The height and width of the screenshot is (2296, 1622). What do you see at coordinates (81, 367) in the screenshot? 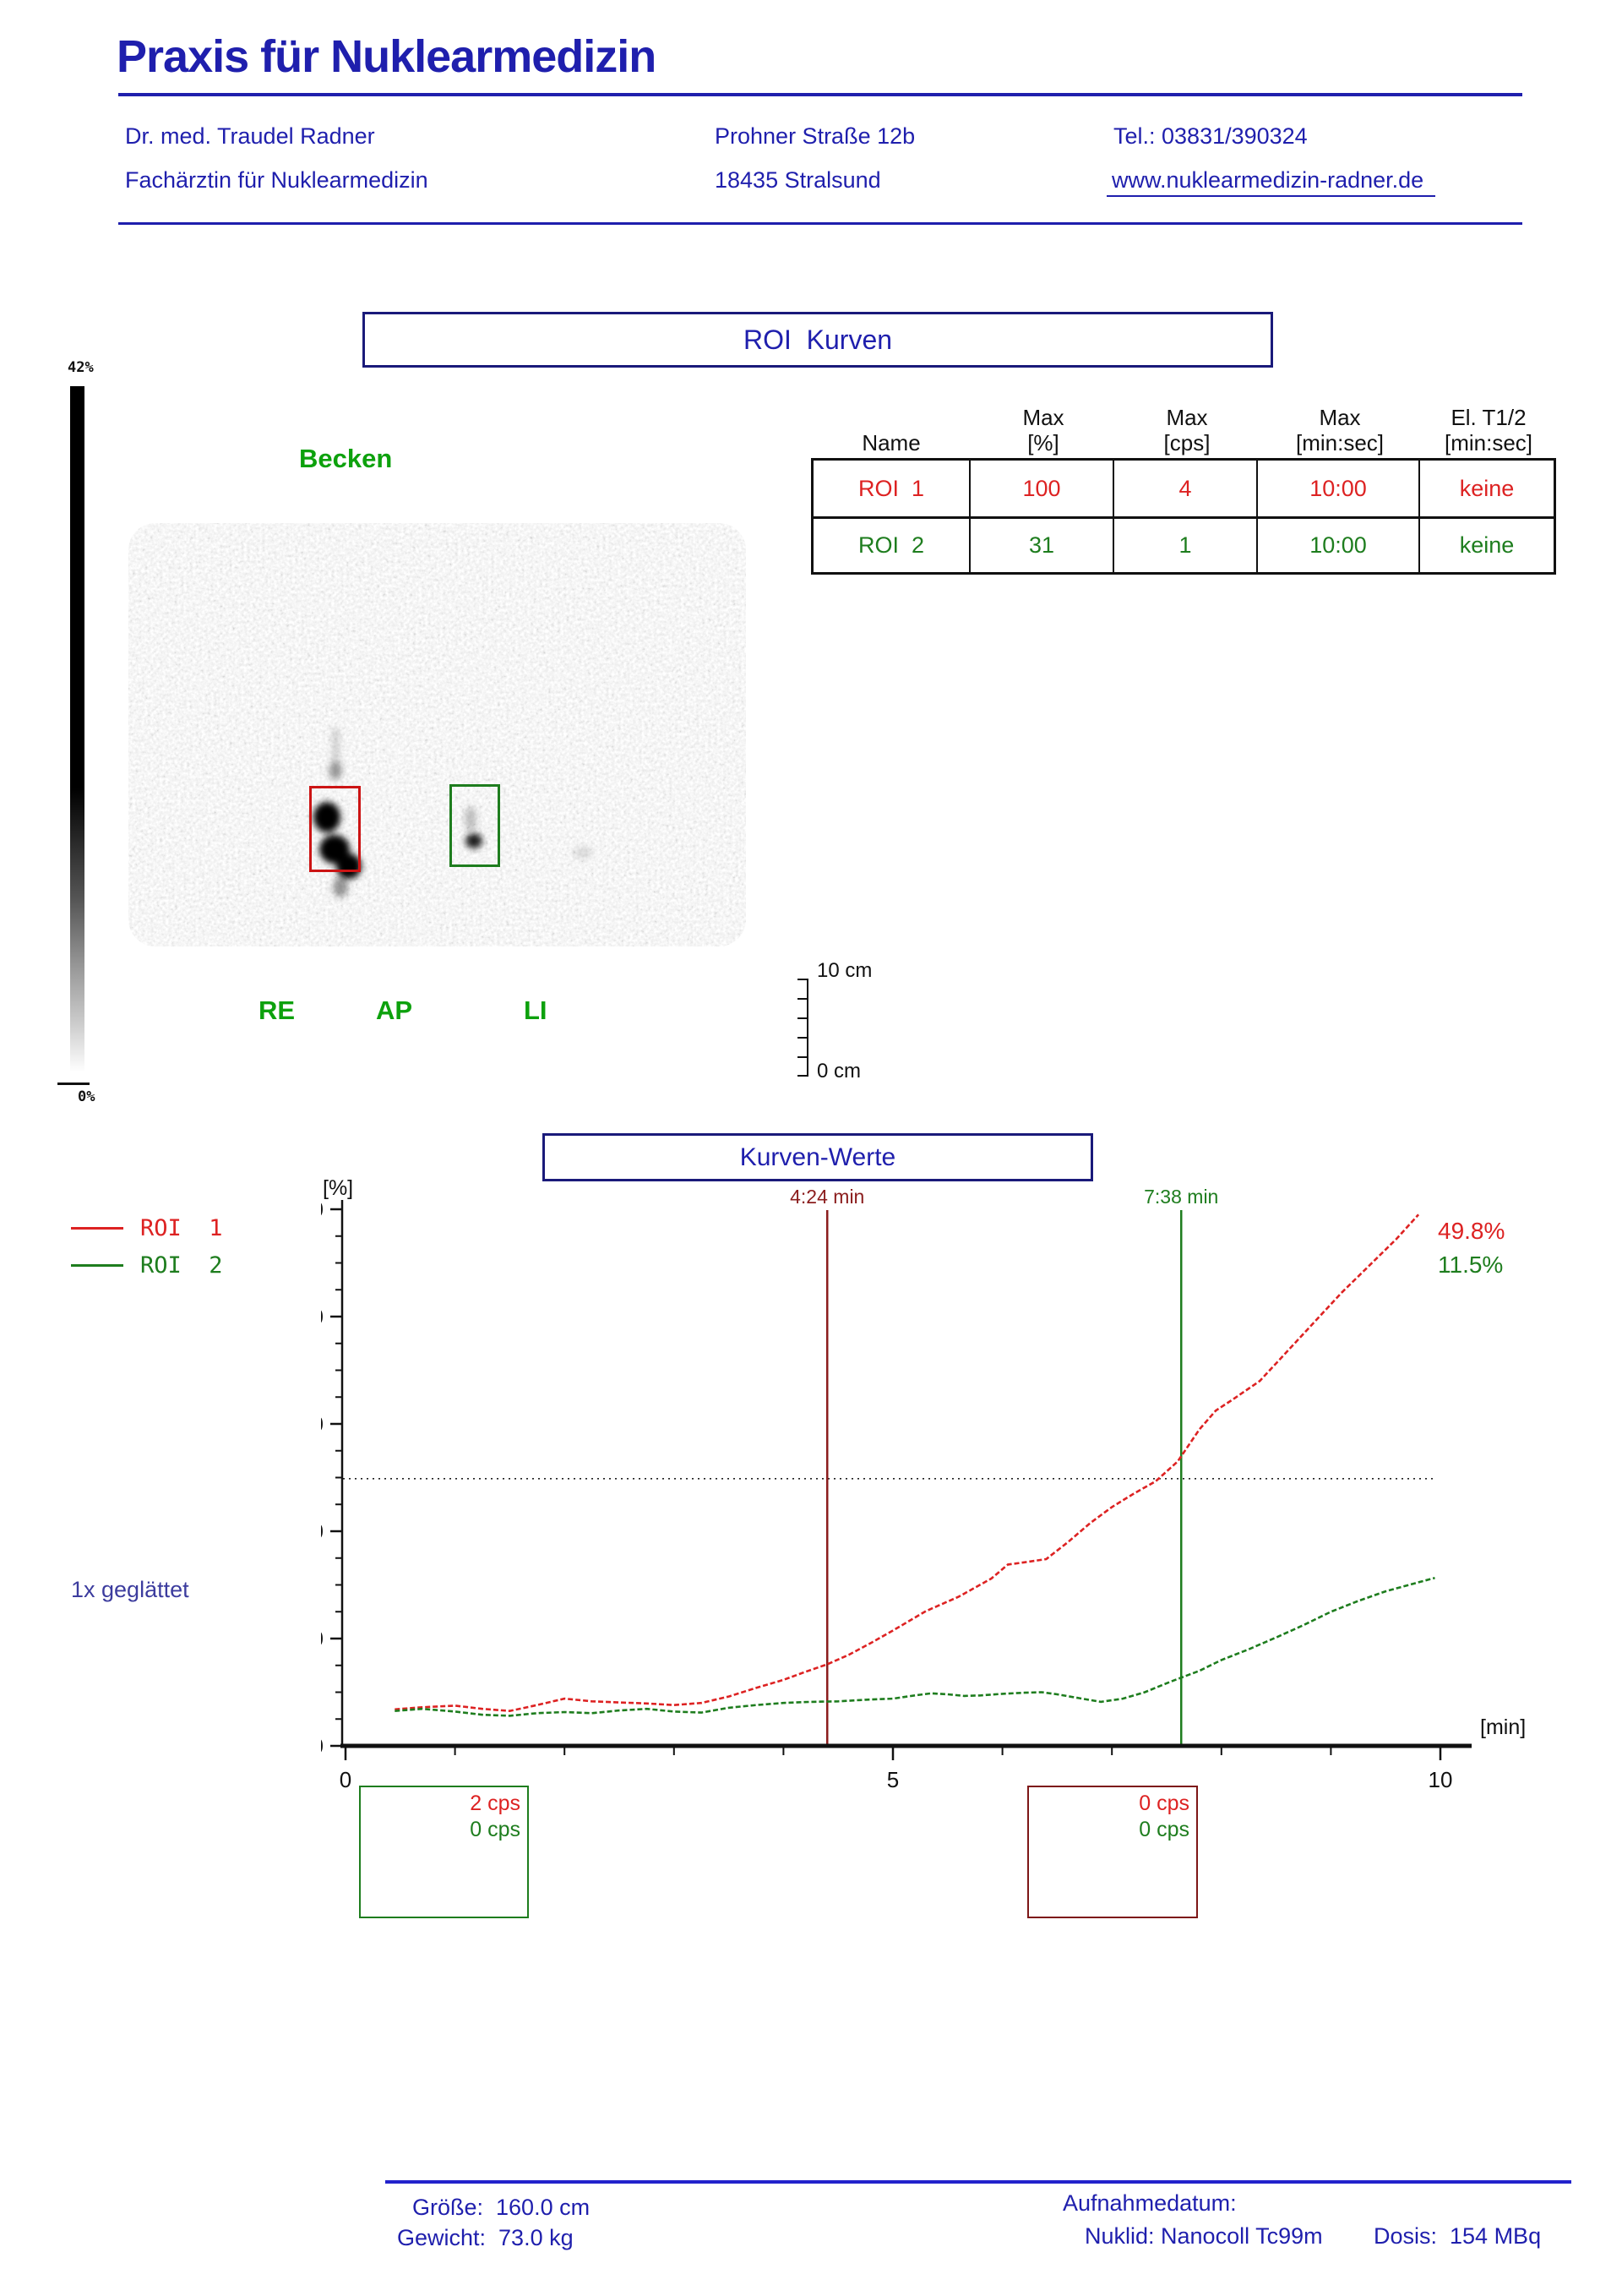
I see `colorbar-max-label: 42%` at bounding box center [81, 367].